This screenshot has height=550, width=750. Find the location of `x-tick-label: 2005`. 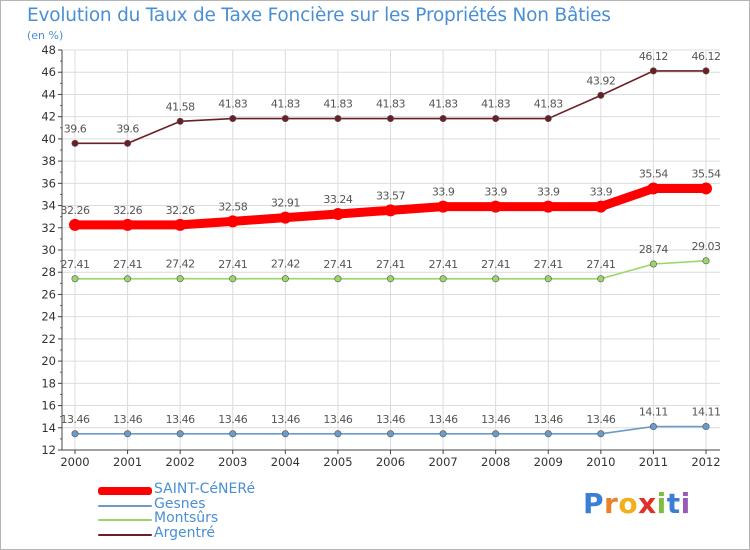

x-tick-label: 2005 is located at coordinates (337, 462).